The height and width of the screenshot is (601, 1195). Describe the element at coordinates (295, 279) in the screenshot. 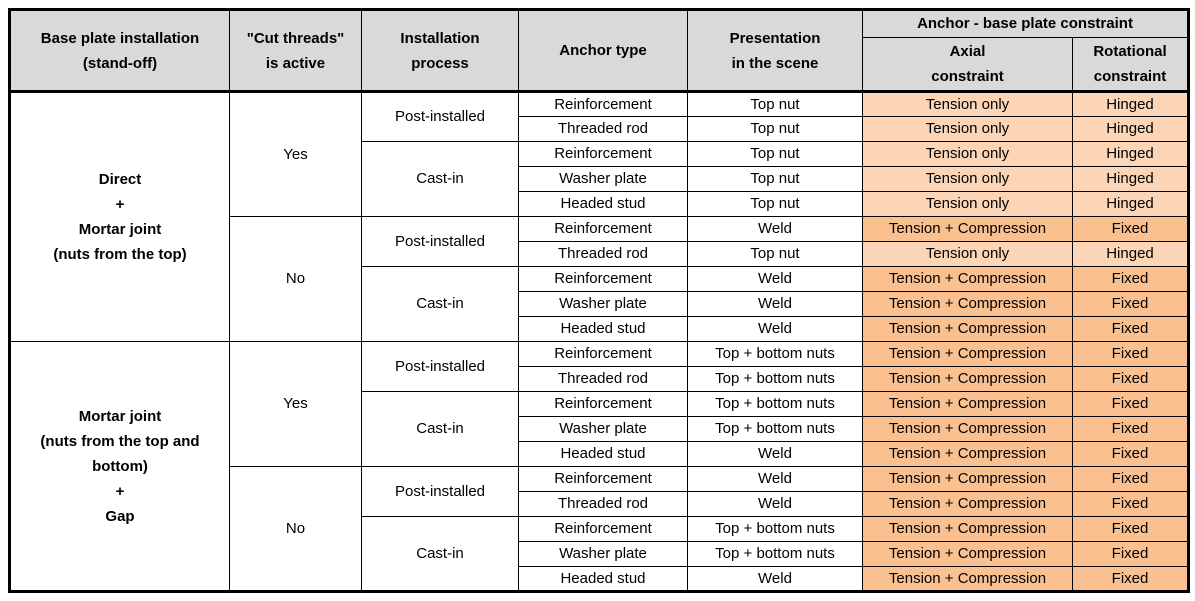

I see `cut-threads-cell: No` at that location.